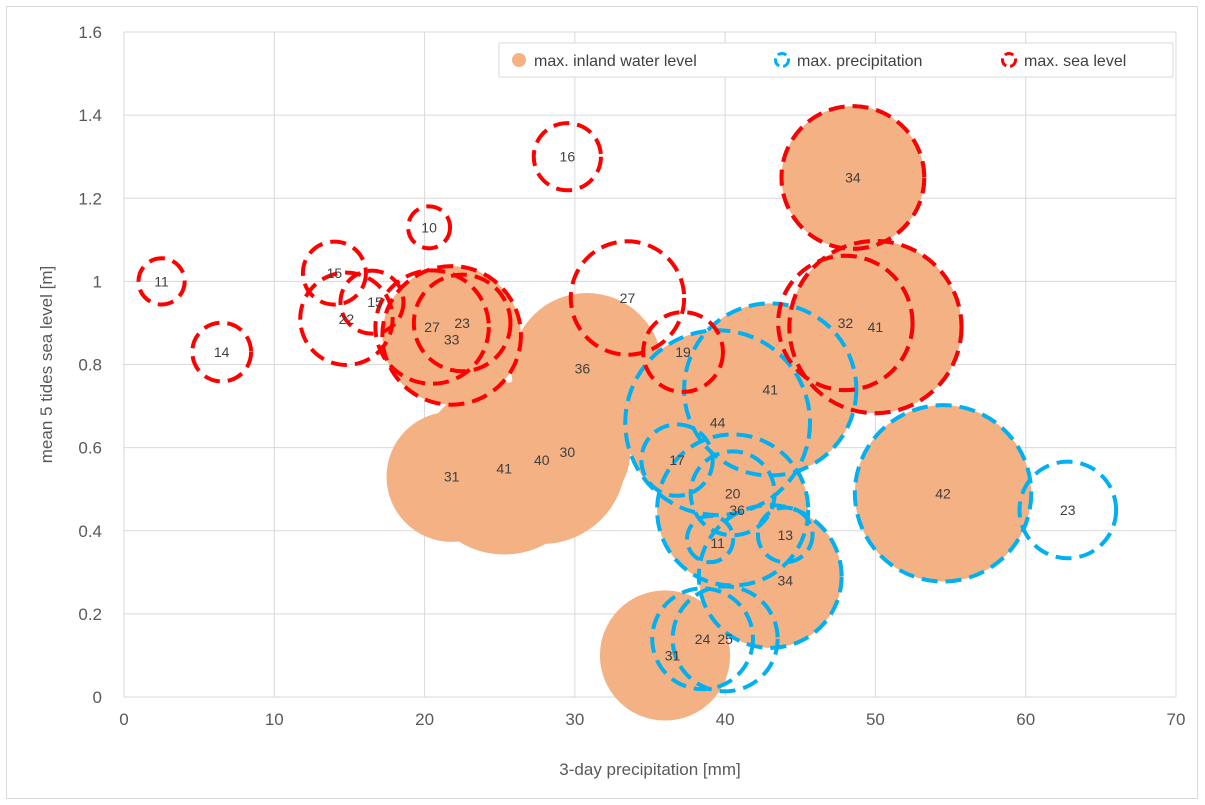 The height and width of the screenshot is (805, 1205). Describe the element at coordinates (1025, 719) in the screenshot. I see `x-tick-label: 60` at that location.